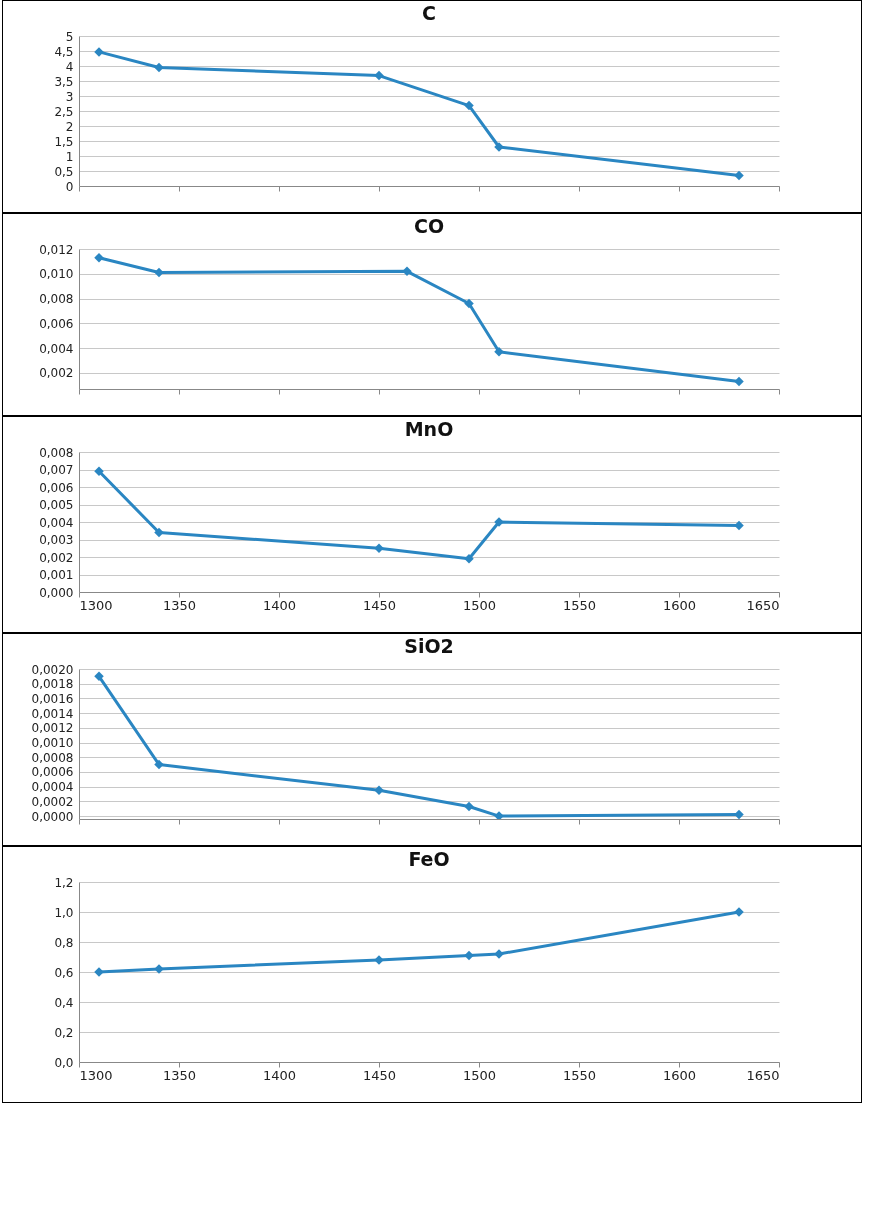  I want to click on y-tick-label: 1,5, so click(64, 141).